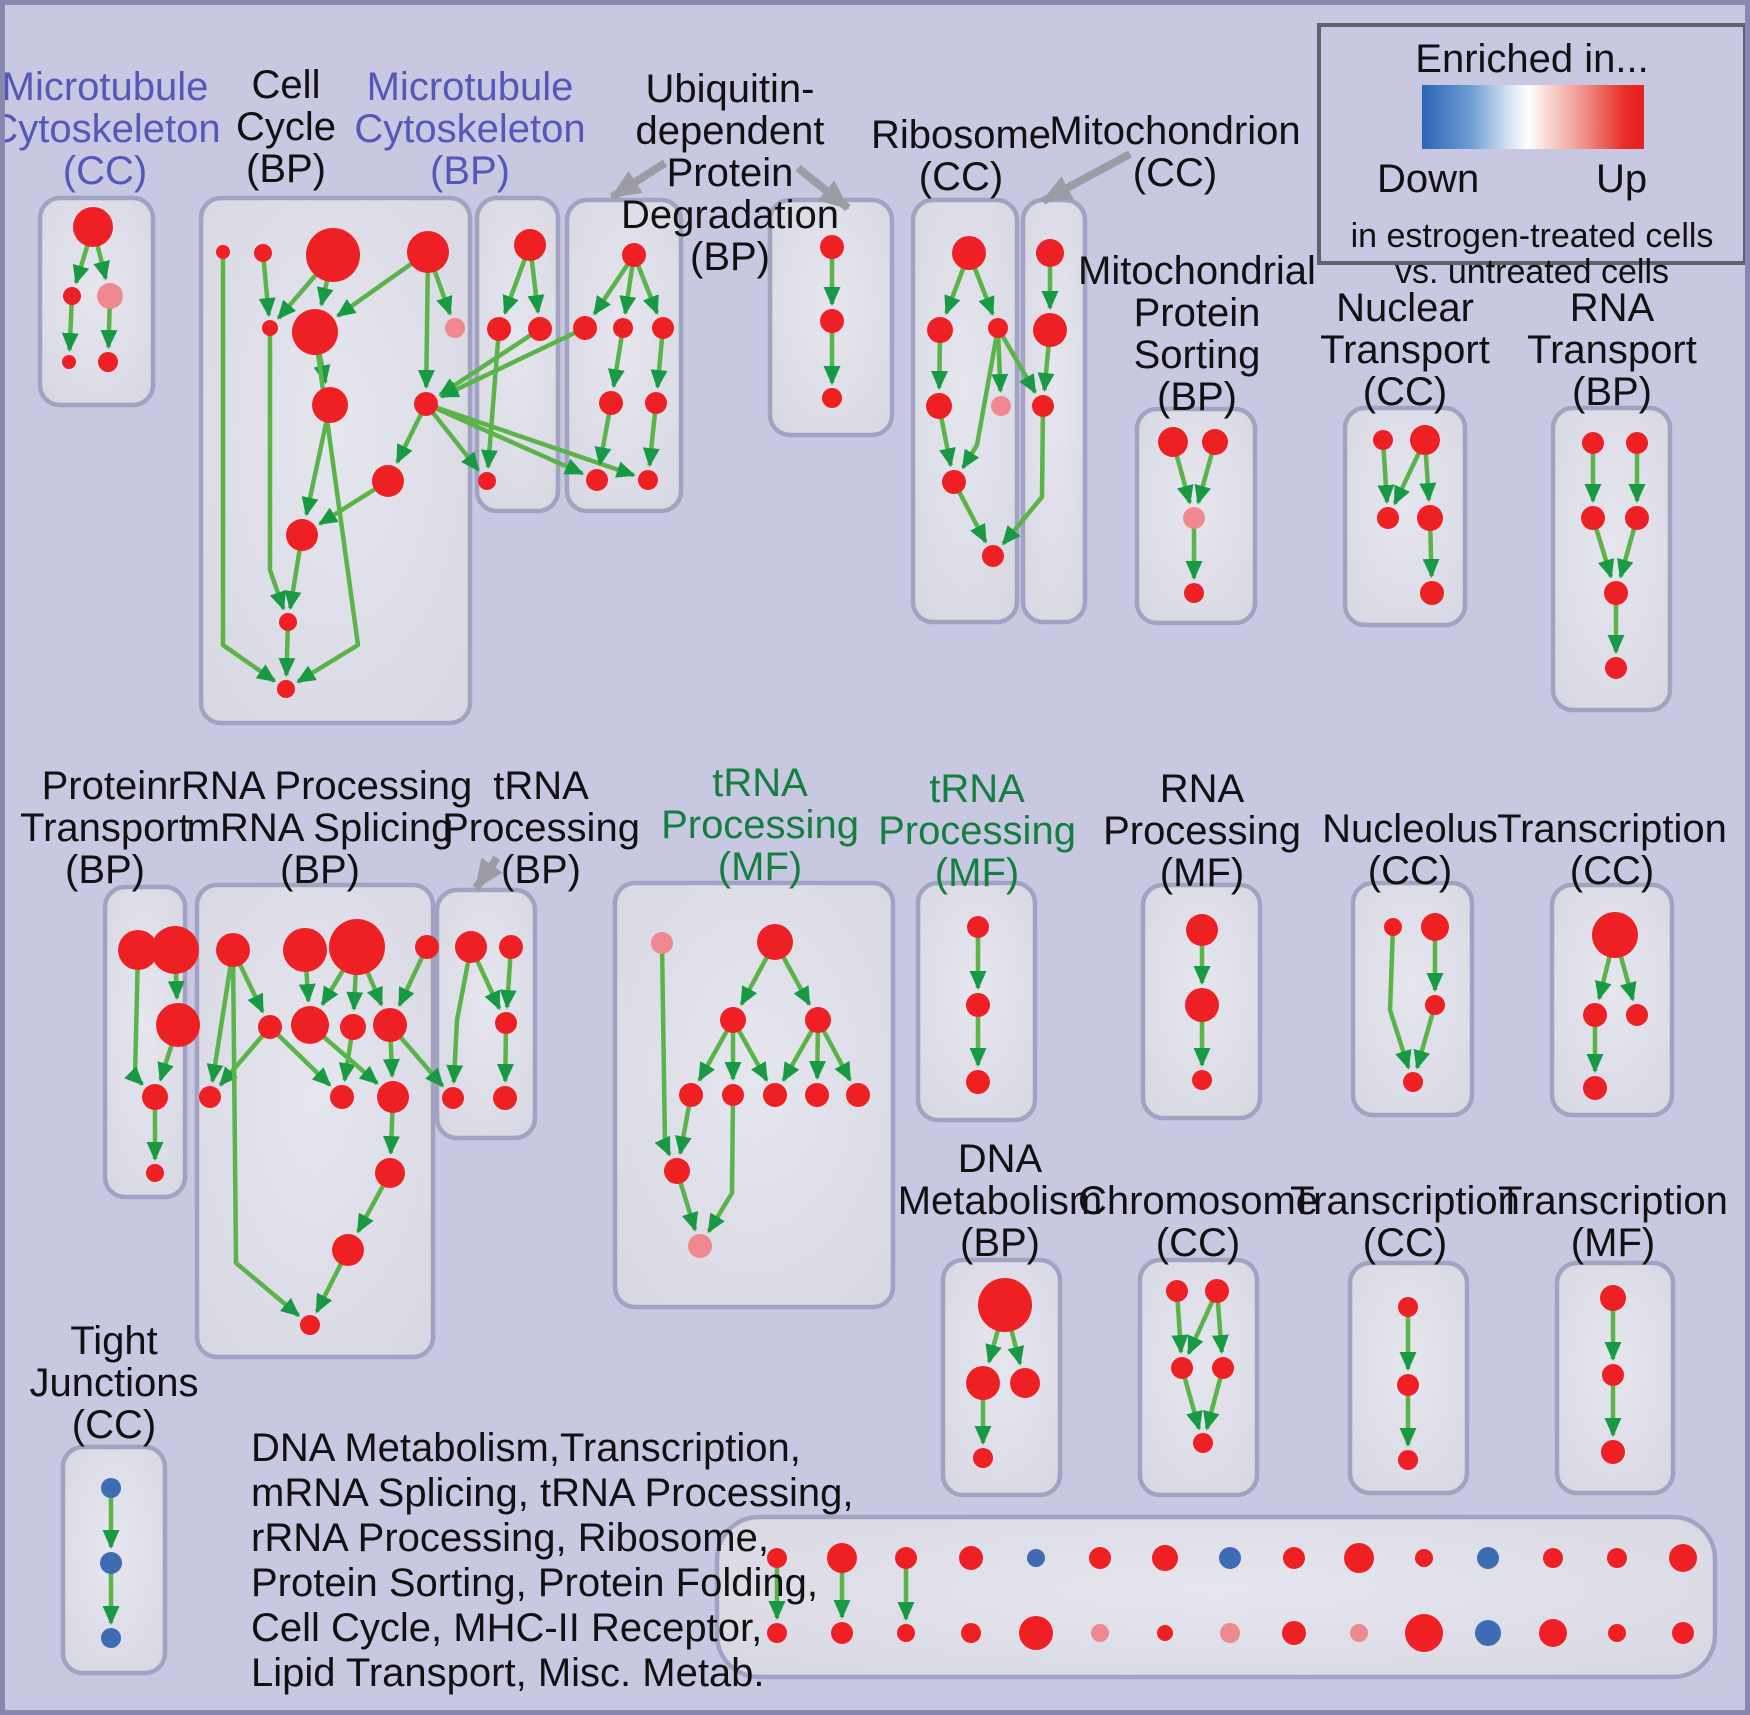 This screenshot has height=1715, width=1750. I want to click on cluster-label: Cell Cycle (BP), so click(286, 127).